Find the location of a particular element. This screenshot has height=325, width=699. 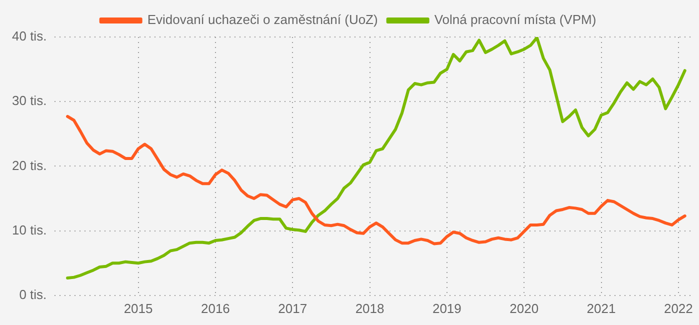

y-tick-label: 0 tis. is located at coordinates (33, 294).